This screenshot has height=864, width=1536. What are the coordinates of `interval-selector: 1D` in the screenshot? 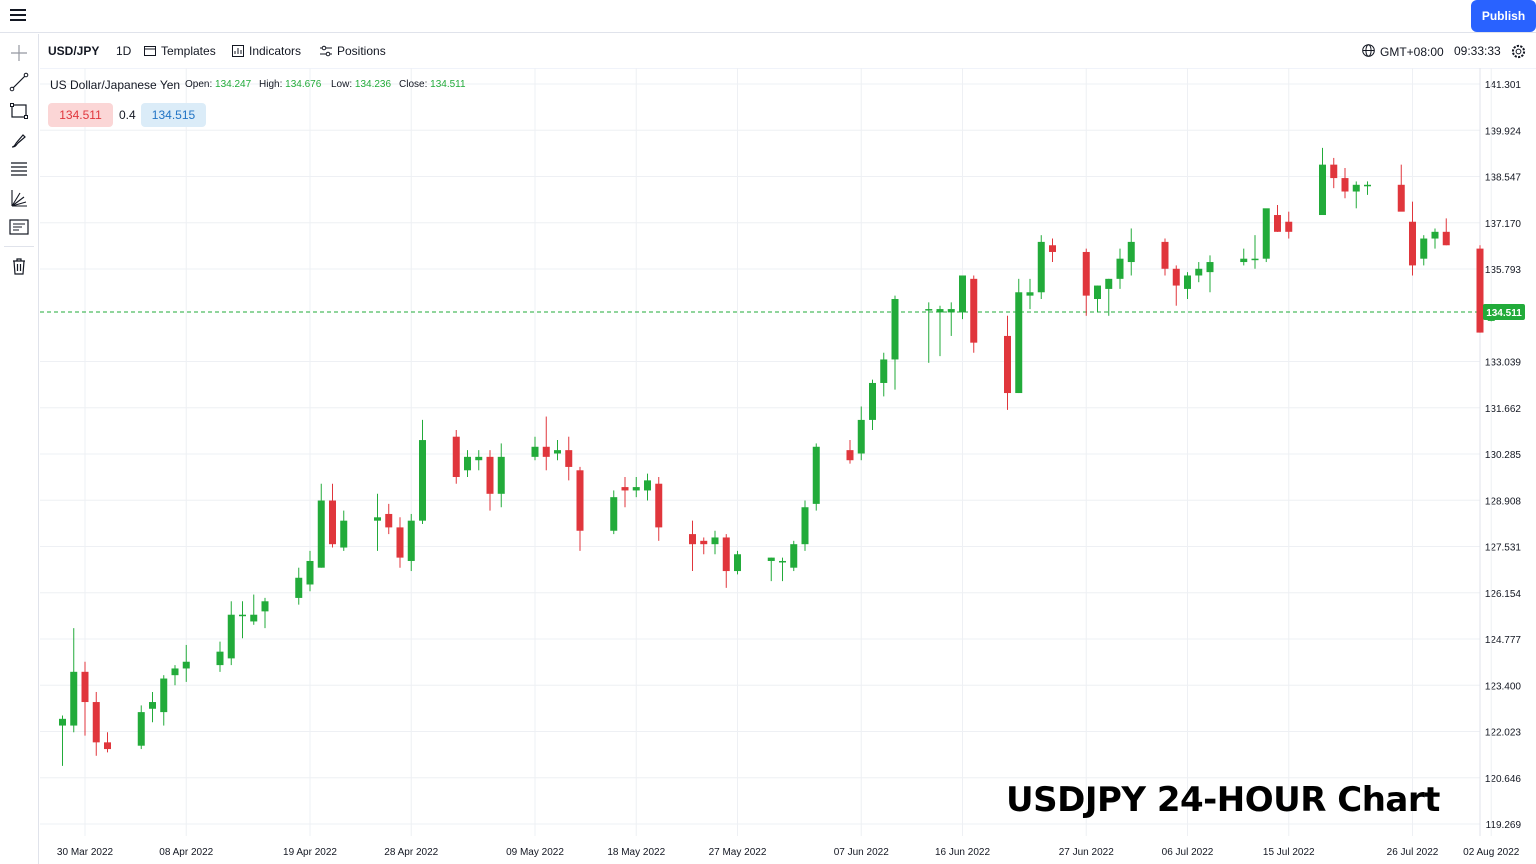 It's located at (124, 51).